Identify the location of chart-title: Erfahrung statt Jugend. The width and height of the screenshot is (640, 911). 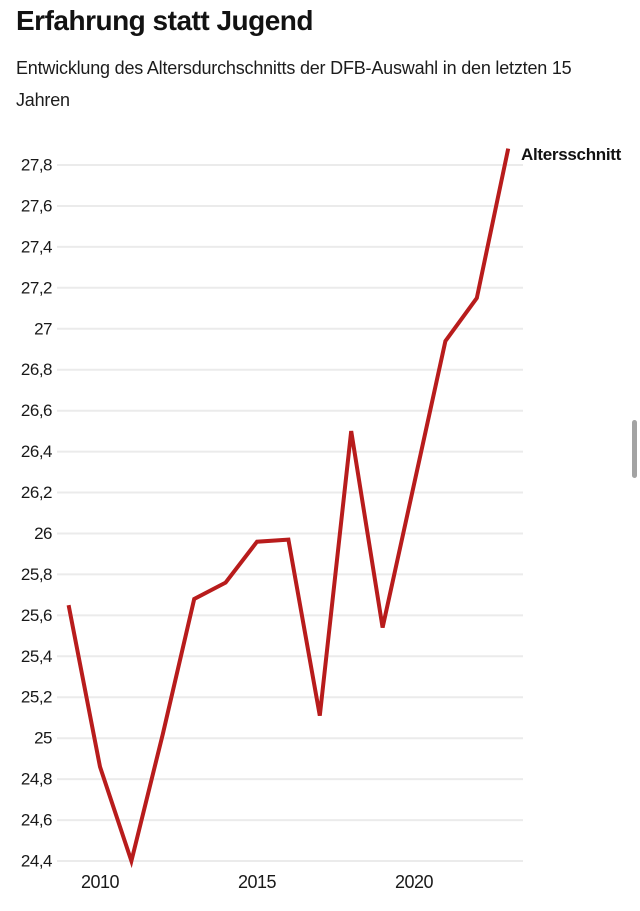
(165, 20).